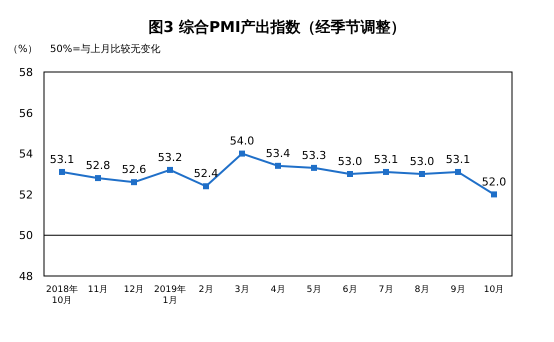 The width and height of the screenshot is (554, 342). What do you see at coordinates (26, 195) in the screenshot?
I see `y-tick-label: 52` at bounding box center [26, 195].